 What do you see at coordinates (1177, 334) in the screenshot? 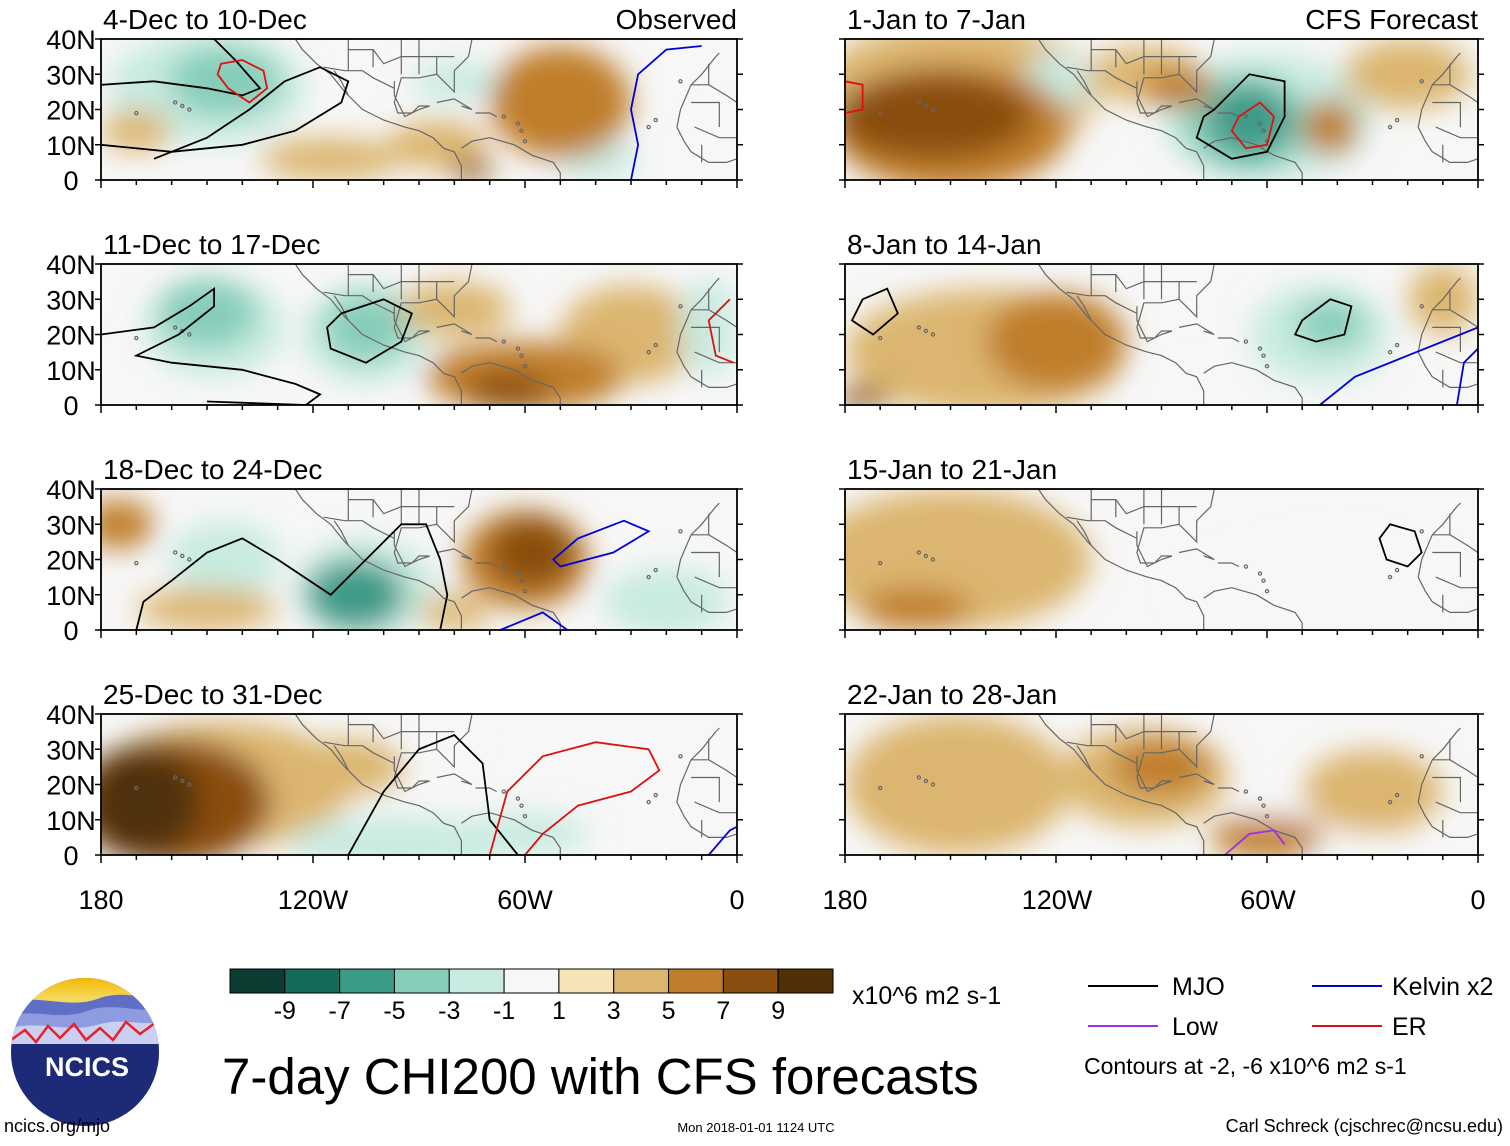
I see `coastlines` at bounding box center [1177, 334].